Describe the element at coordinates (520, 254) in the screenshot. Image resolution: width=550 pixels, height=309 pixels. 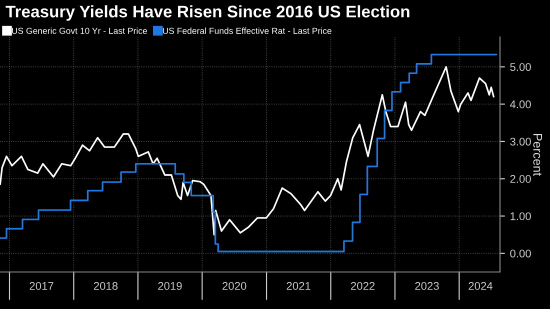
I see `y-tick-label: 0.00` at that location.